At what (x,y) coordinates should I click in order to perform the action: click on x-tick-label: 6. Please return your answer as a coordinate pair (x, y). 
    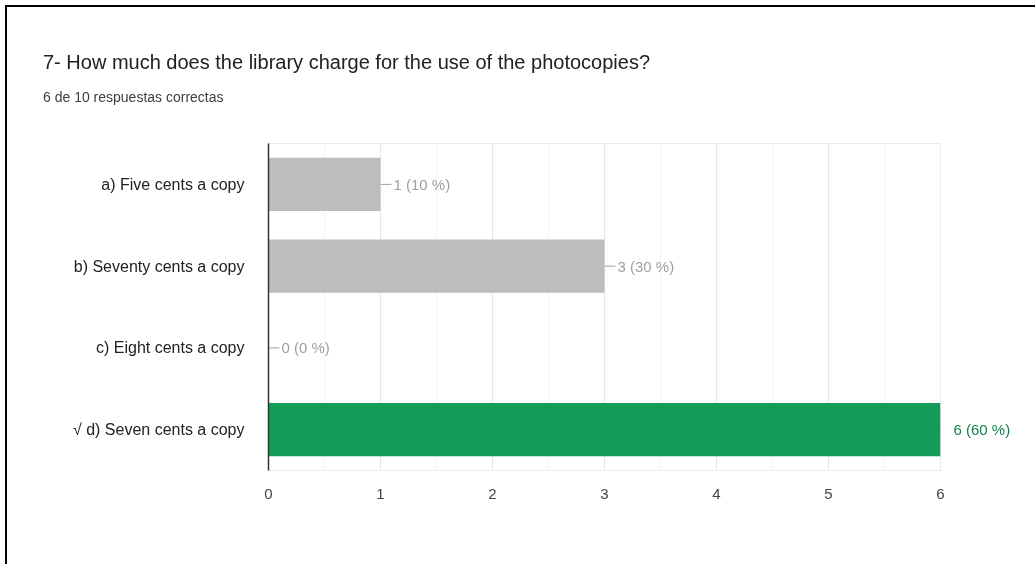
    Looking at the image, I should click on (940, 493).